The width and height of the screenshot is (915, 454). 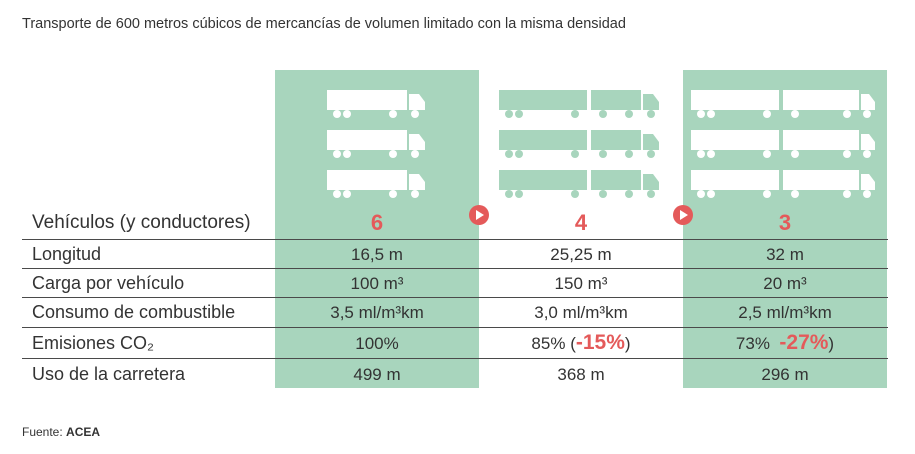 What do you see at coordinates (785, 283) in the screenshot?
I see `load-3: 20 m³` at bounding box center [785, 283].